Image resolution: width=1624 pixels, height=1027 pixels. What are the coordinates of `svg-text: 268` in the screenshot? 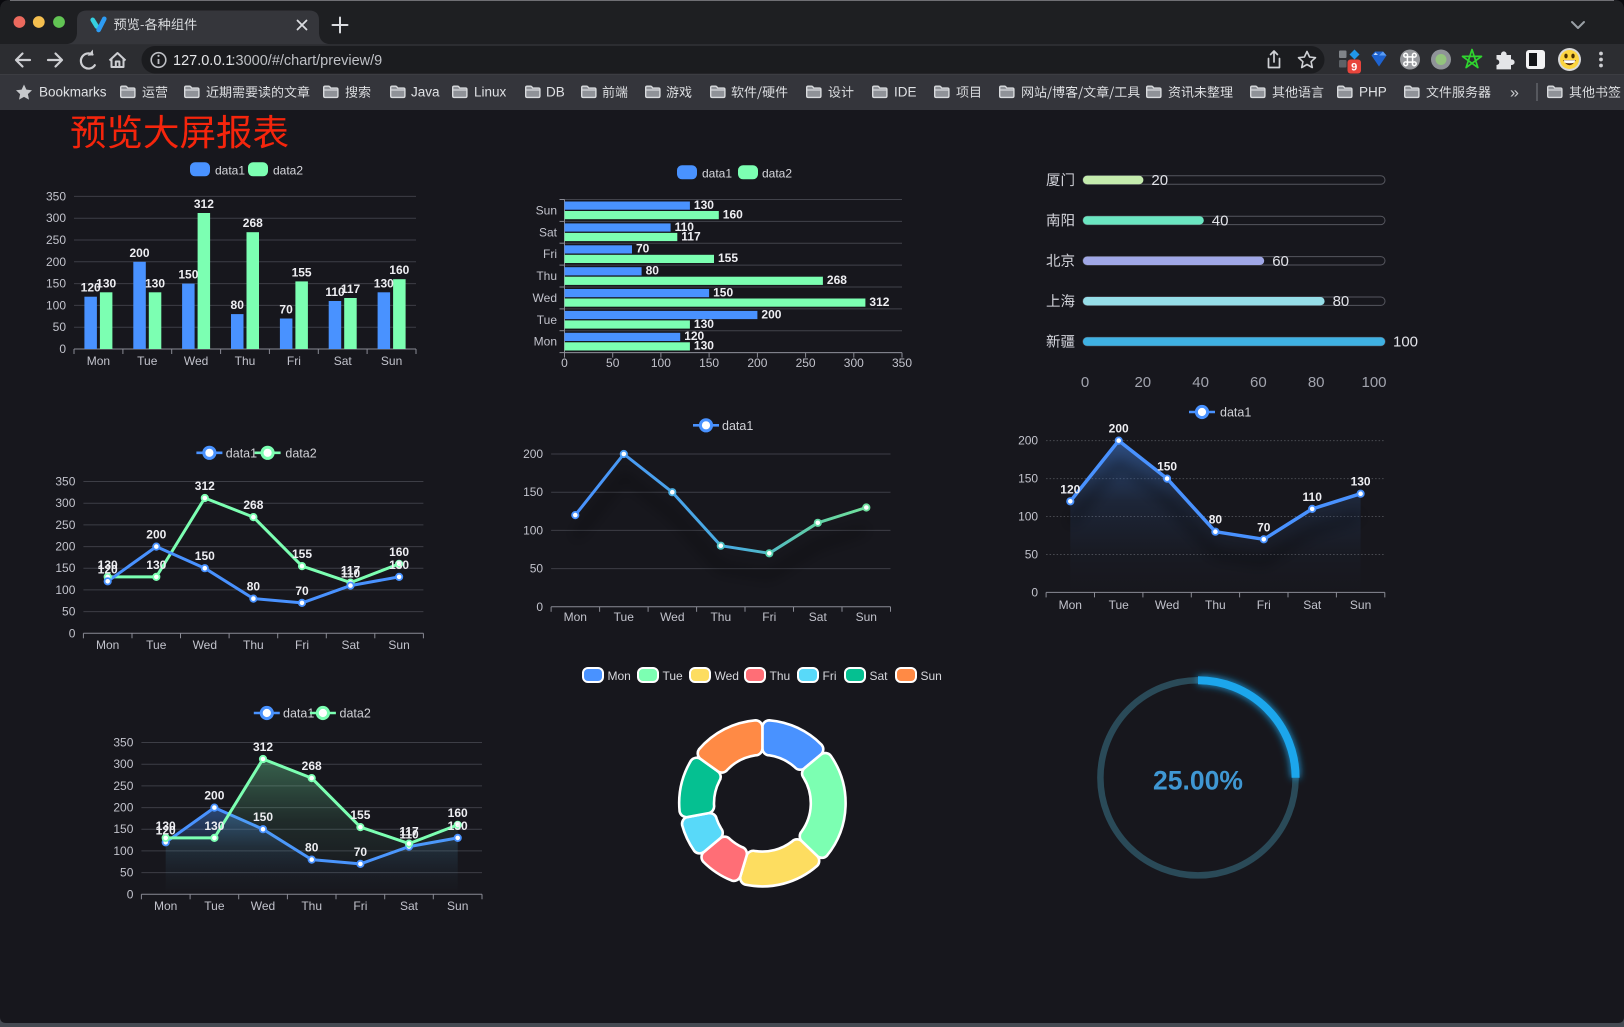 It's located at (253, 505).